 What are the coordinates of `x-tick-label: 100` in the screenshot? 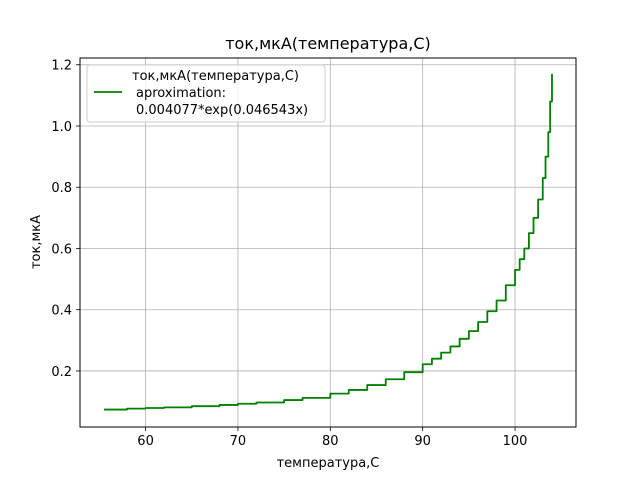 It's located at (515, 441).